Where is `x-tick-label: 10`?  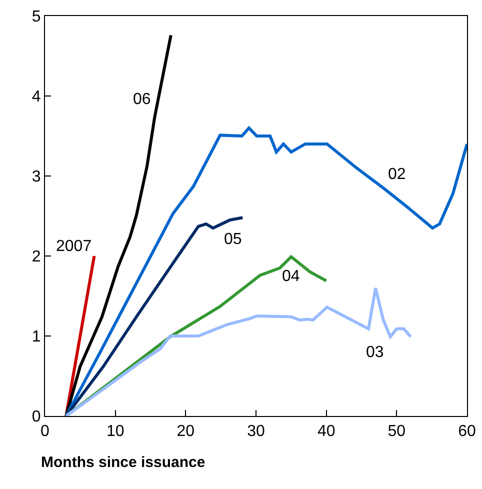
x-tick-label: 10 is located at coordinates (115, 431).